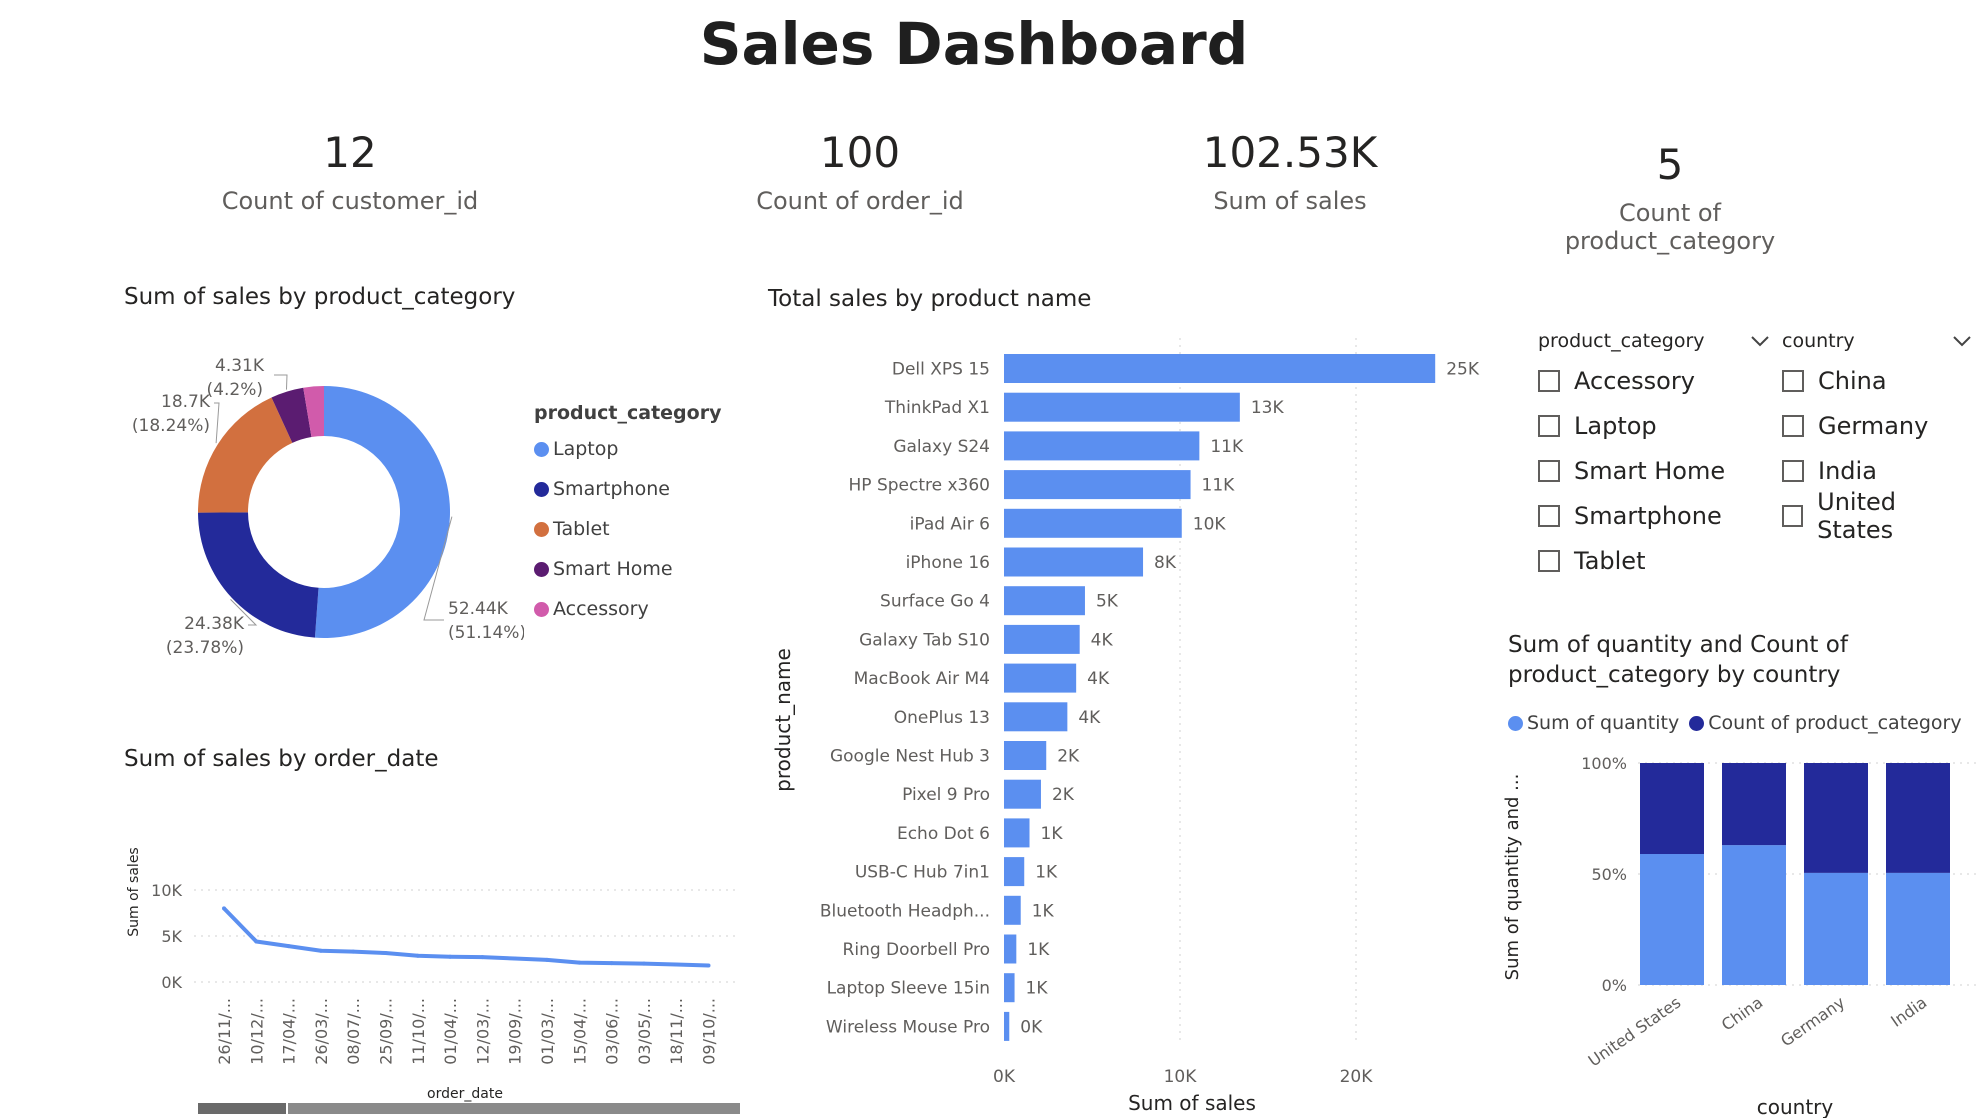  Describe the element at coordinates (611, 489) in the screenshot. I see `legend-label: Smartphone` at that location.